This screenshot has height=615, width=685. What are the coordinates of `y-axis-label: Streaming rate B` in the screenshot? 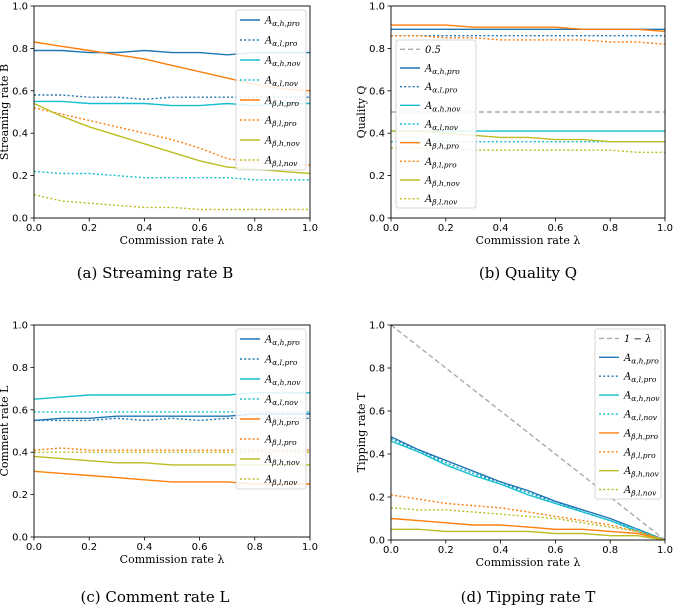 It's located at (5, 112).